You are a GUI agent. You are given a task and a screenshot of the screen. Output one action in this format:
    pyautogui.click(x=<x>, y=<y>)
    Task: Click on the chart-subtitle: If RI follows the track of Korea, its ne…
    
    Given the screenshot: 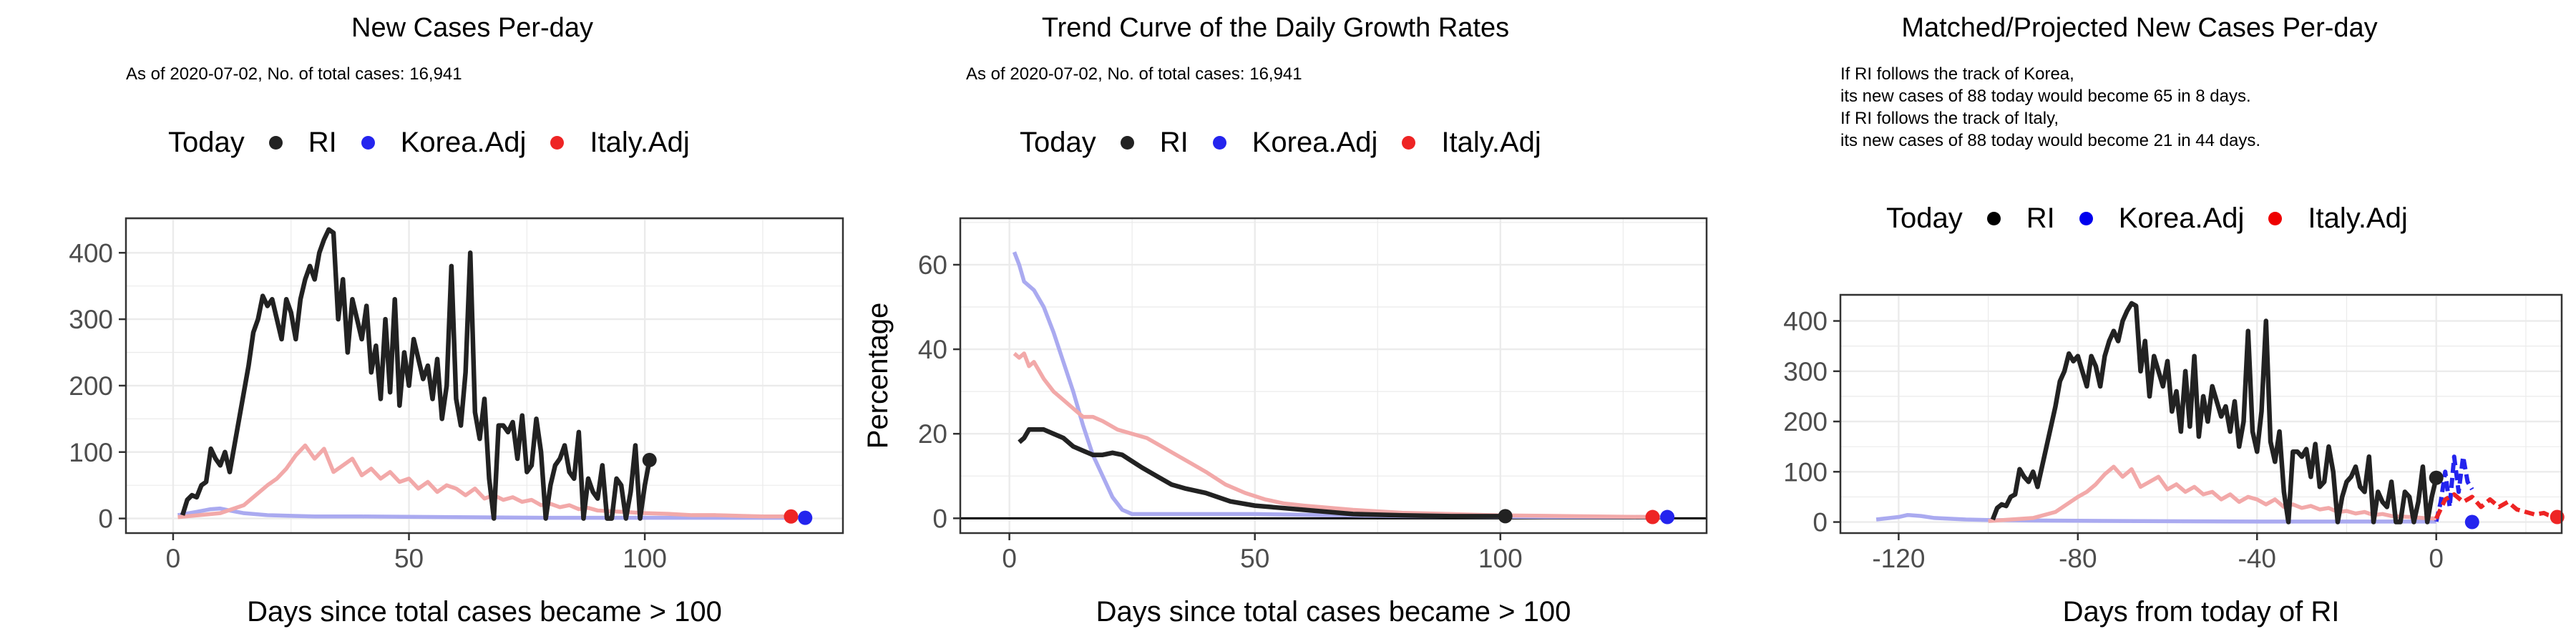 What is the action you would take?
    pyautogui.click(x=2050, y=107)
    